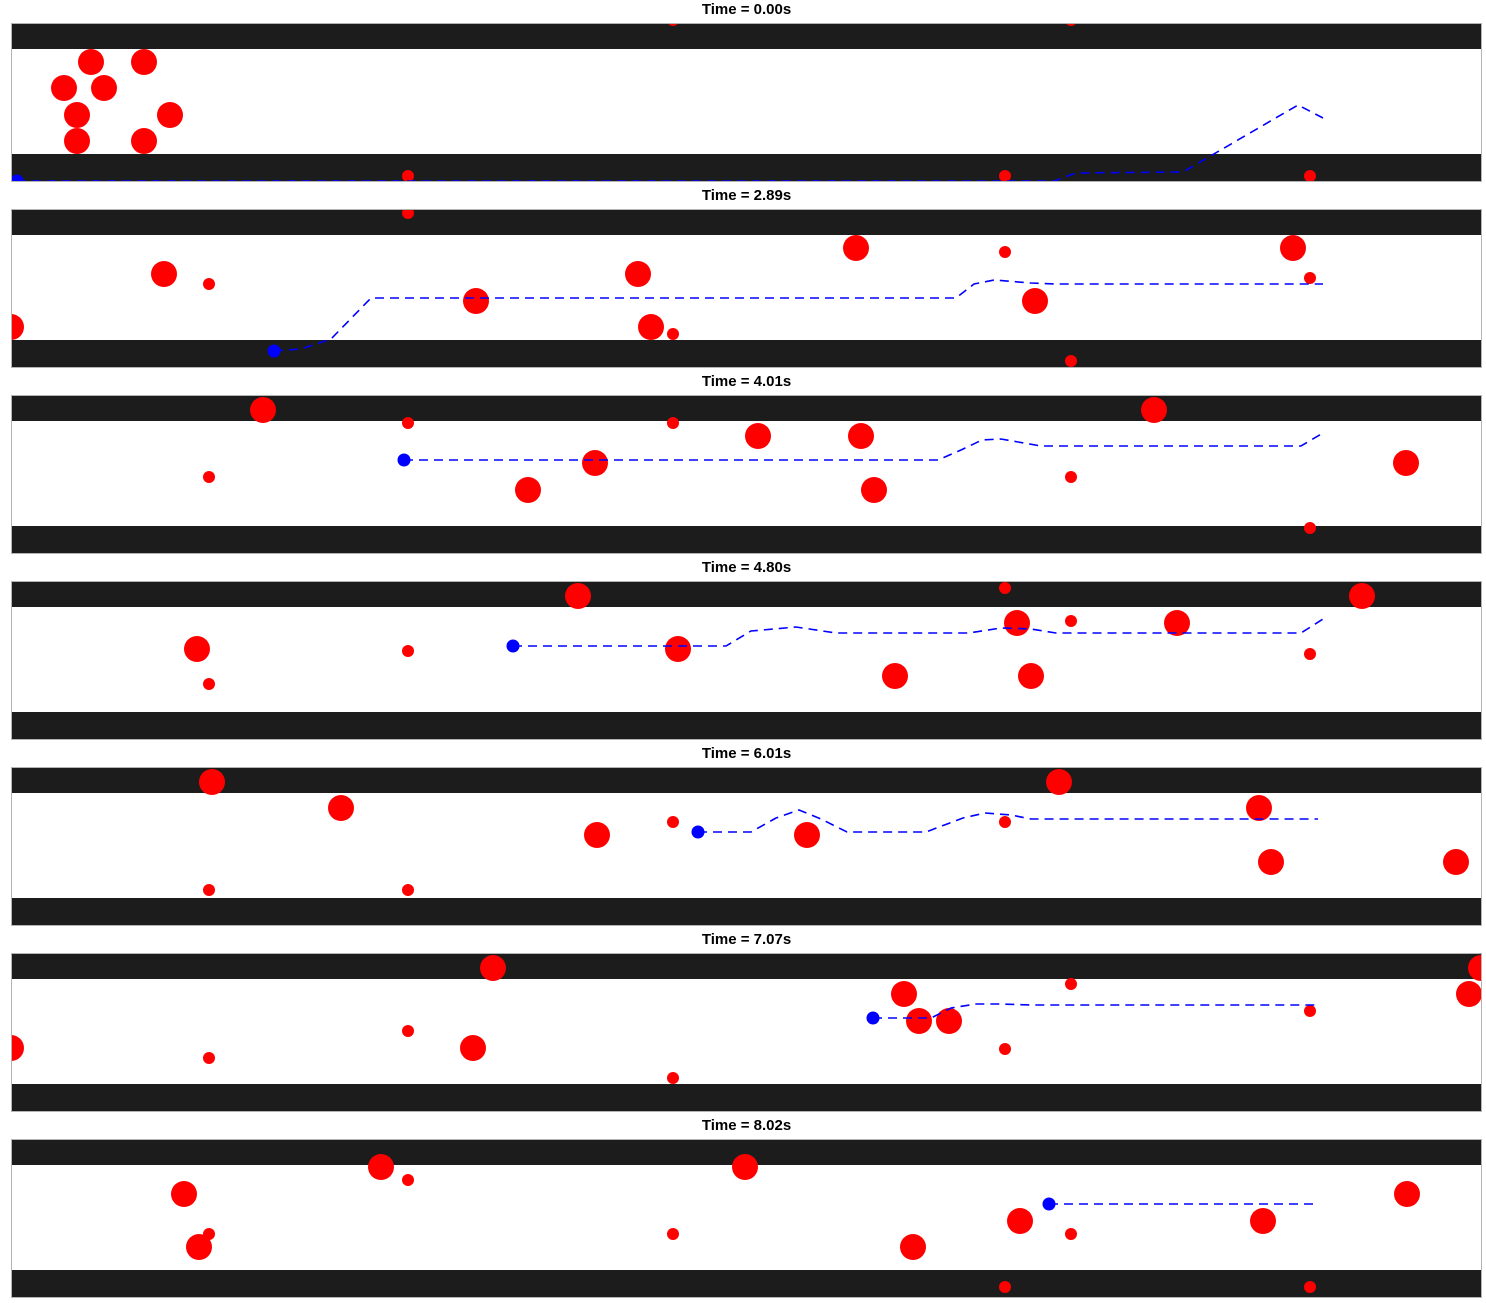 The width and height of the screenshot is (1486, 1303). I want to click on panel-title: Time = 0.00s, so click(746, 9).